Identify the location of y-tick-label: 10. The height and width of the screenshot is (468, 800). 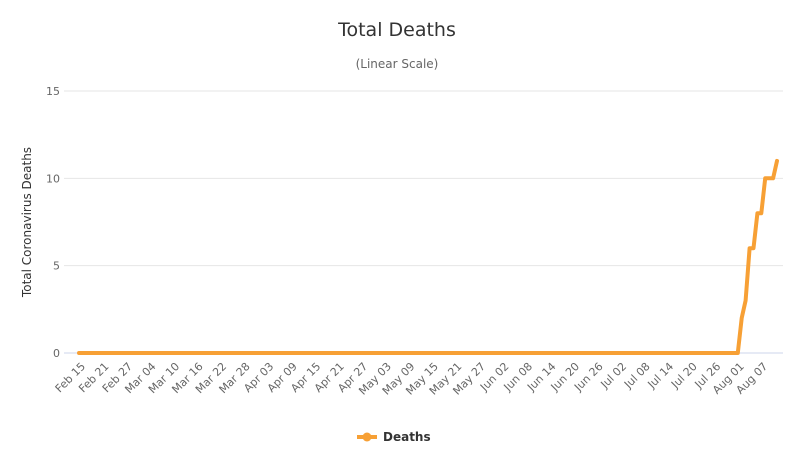
(53, 178).